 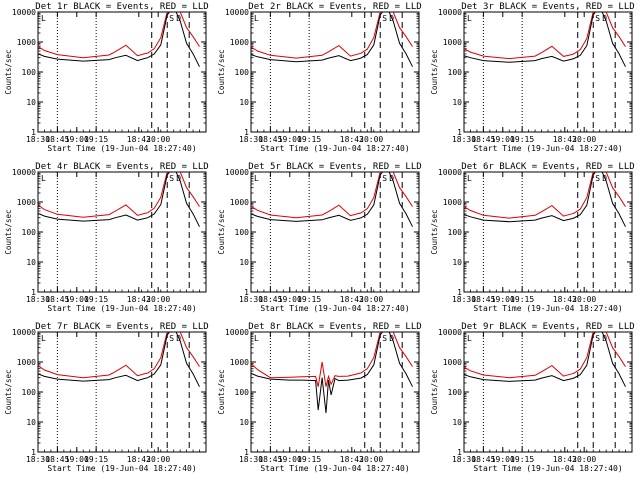 I want to click on panel-title: Det 6r BLACK = Events, RED = LLD, so click(x=547, y=167).